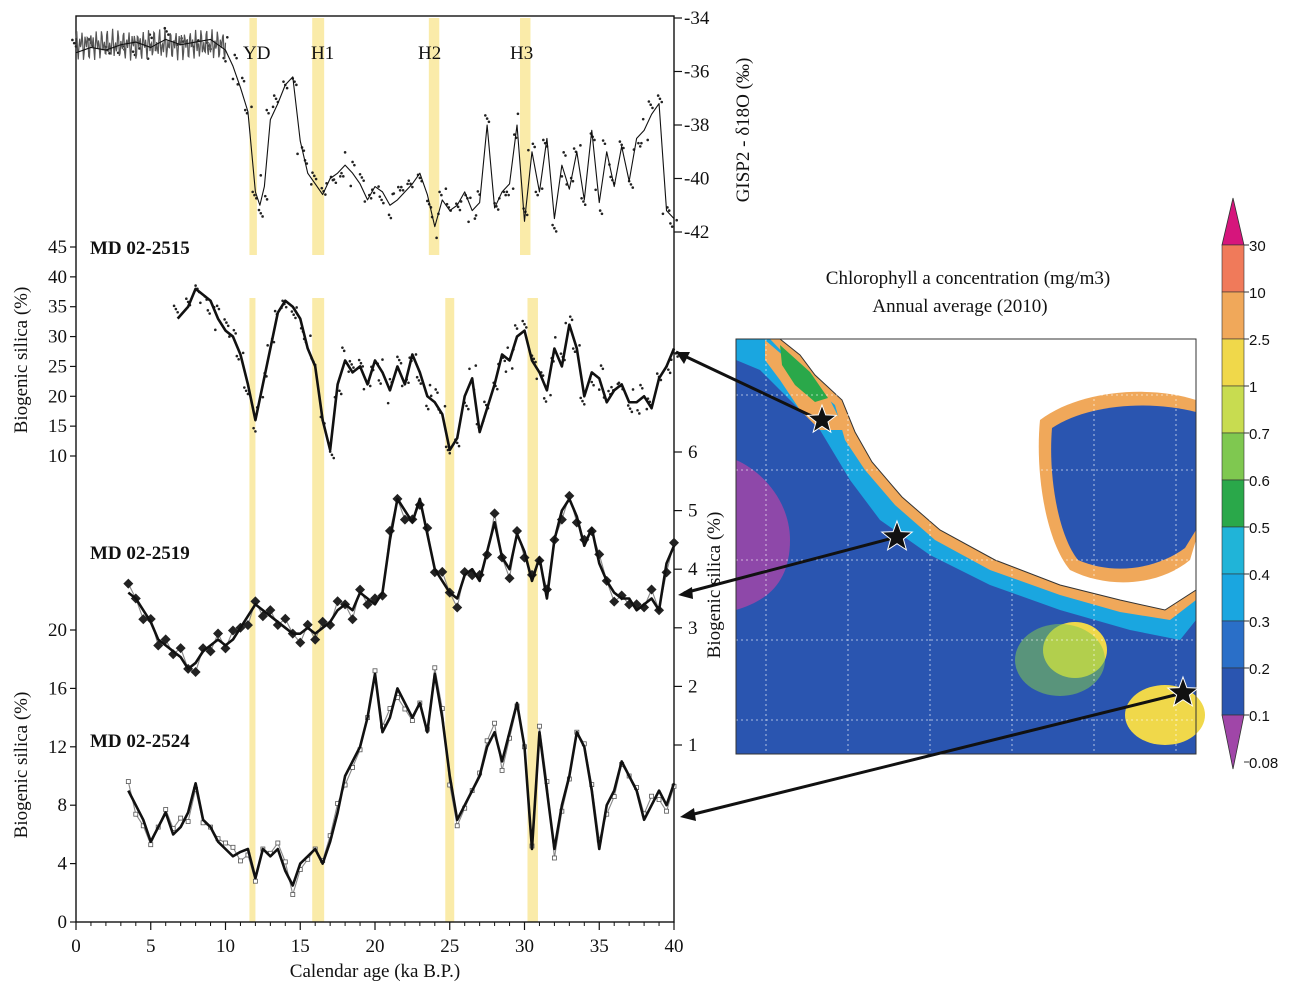 The image size is (1298, 990). Describe the element at coordinates (693, 452) in the screenshot. I see `ytick-label-2-5: 6` at that location.